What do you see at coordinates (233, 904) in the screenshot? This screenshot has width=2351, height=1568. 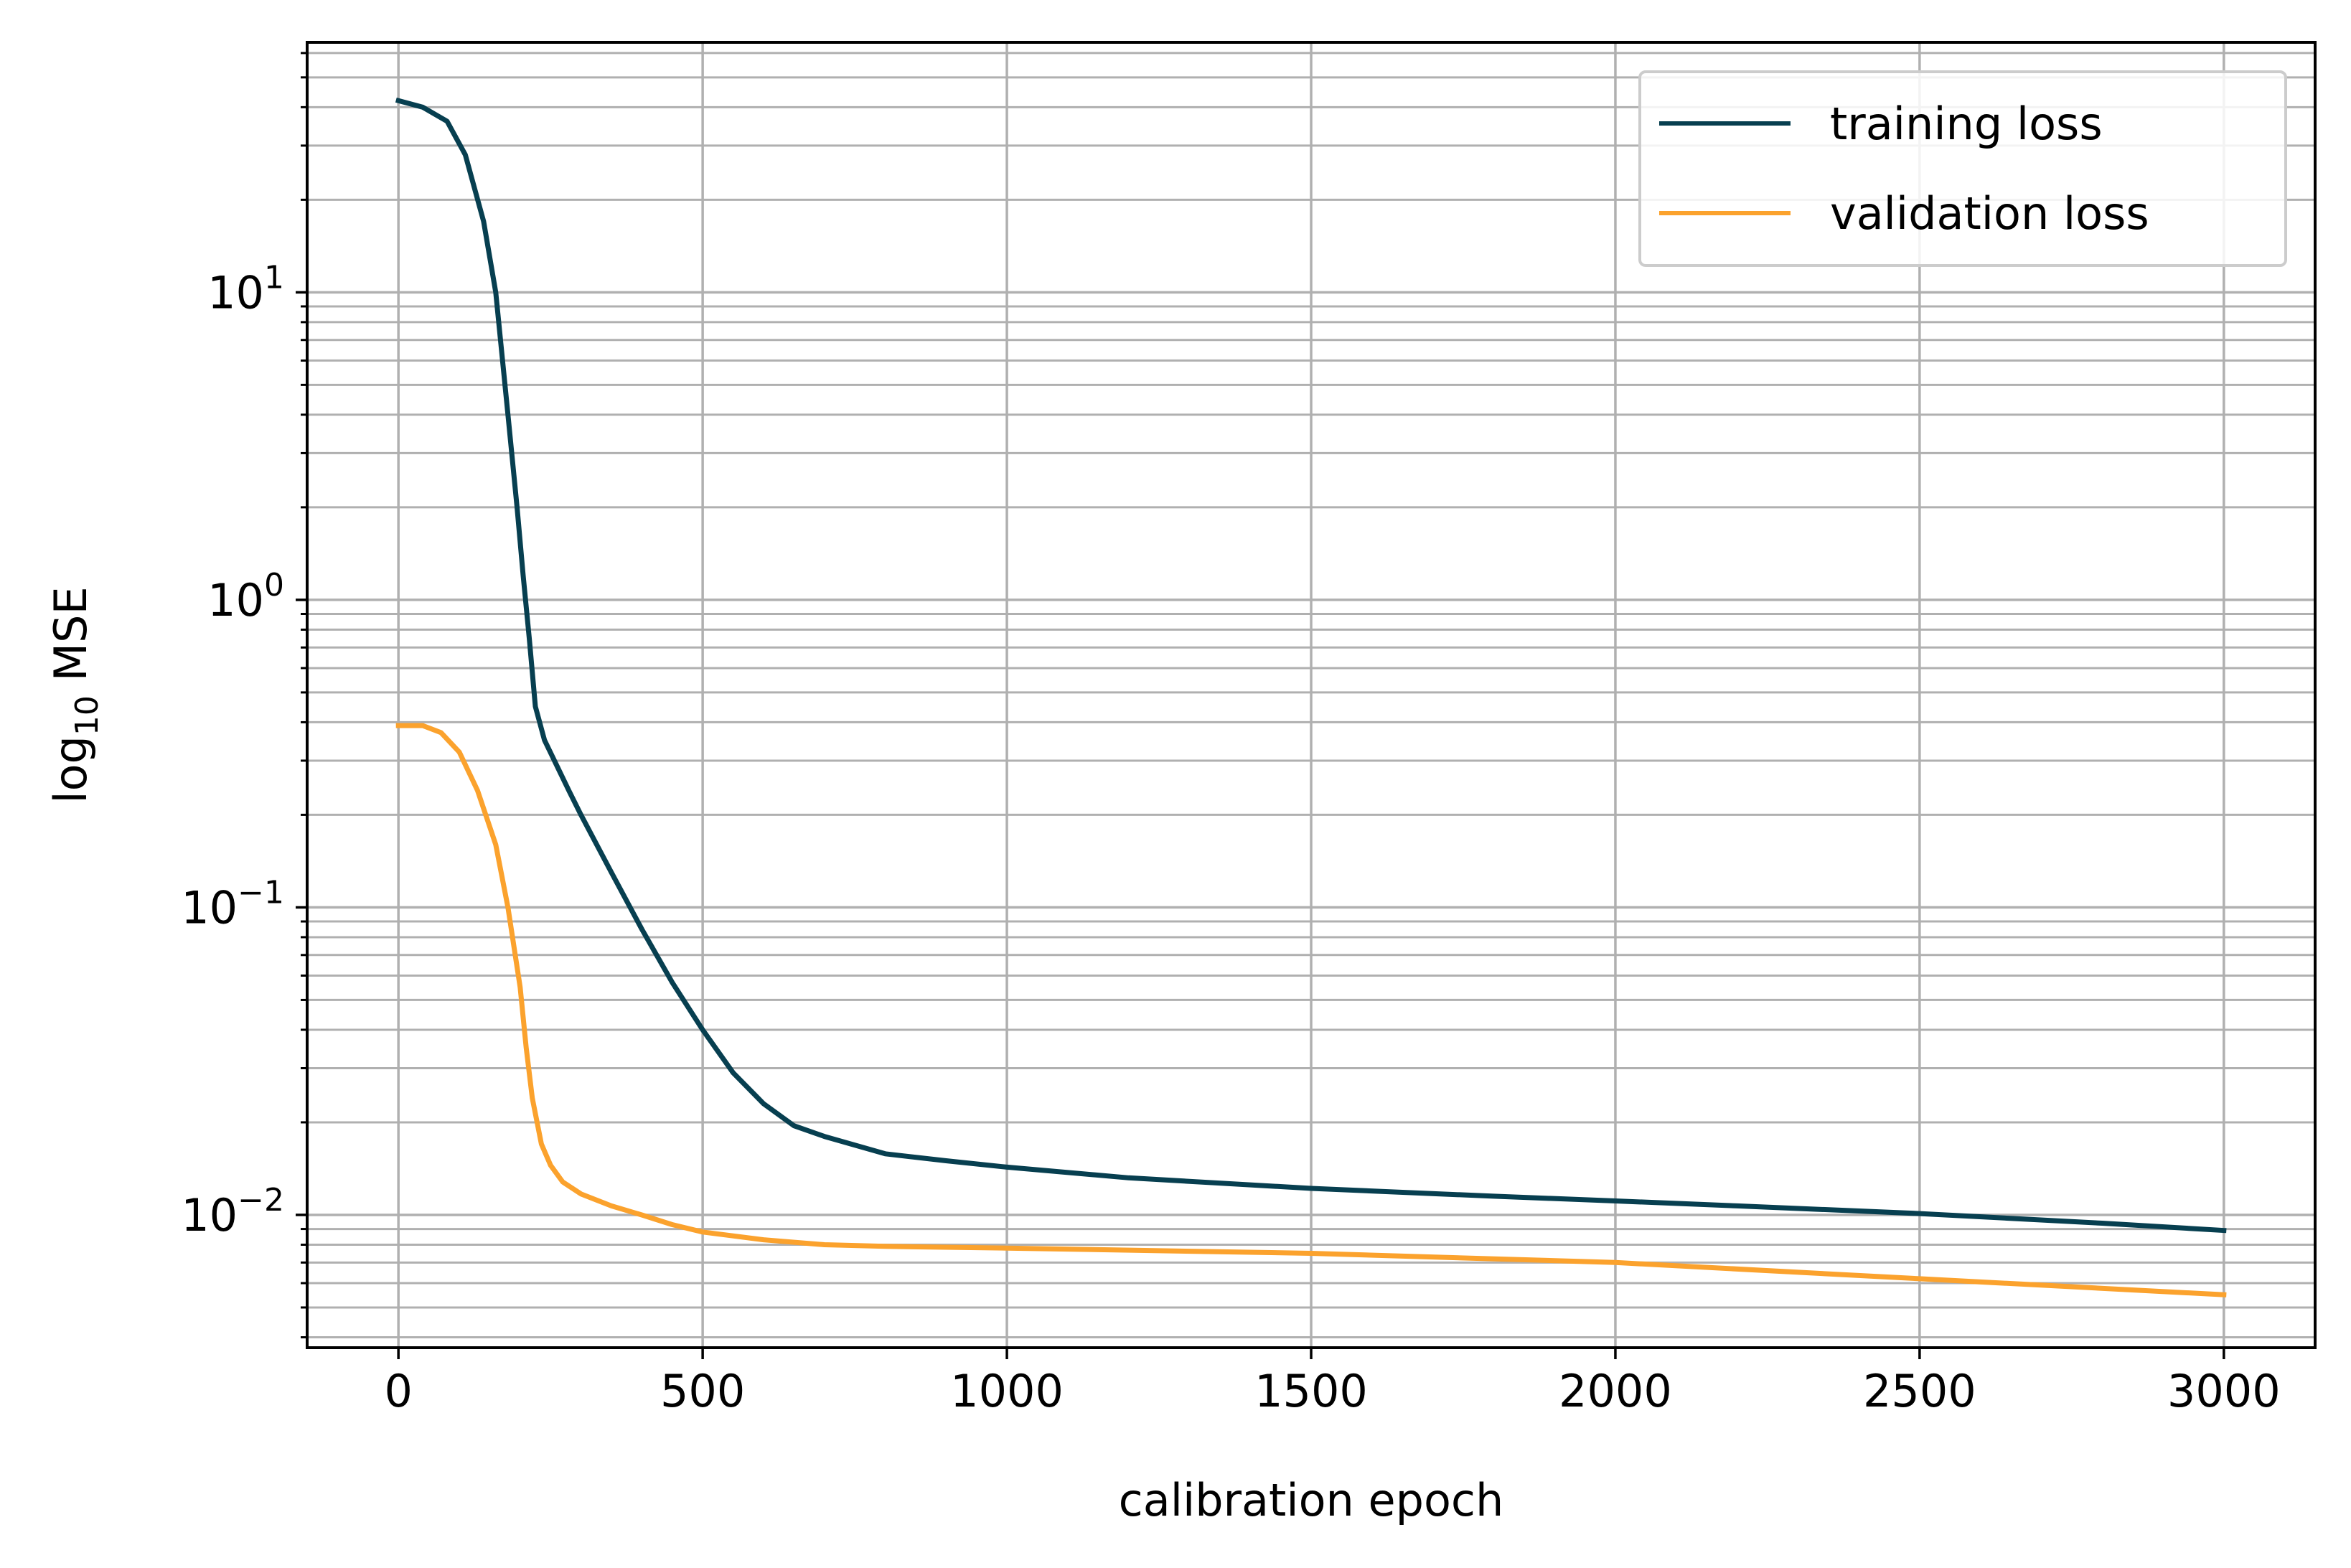 I see `y-tick-label: 10⁻¹` at bounding box center [233, 904].